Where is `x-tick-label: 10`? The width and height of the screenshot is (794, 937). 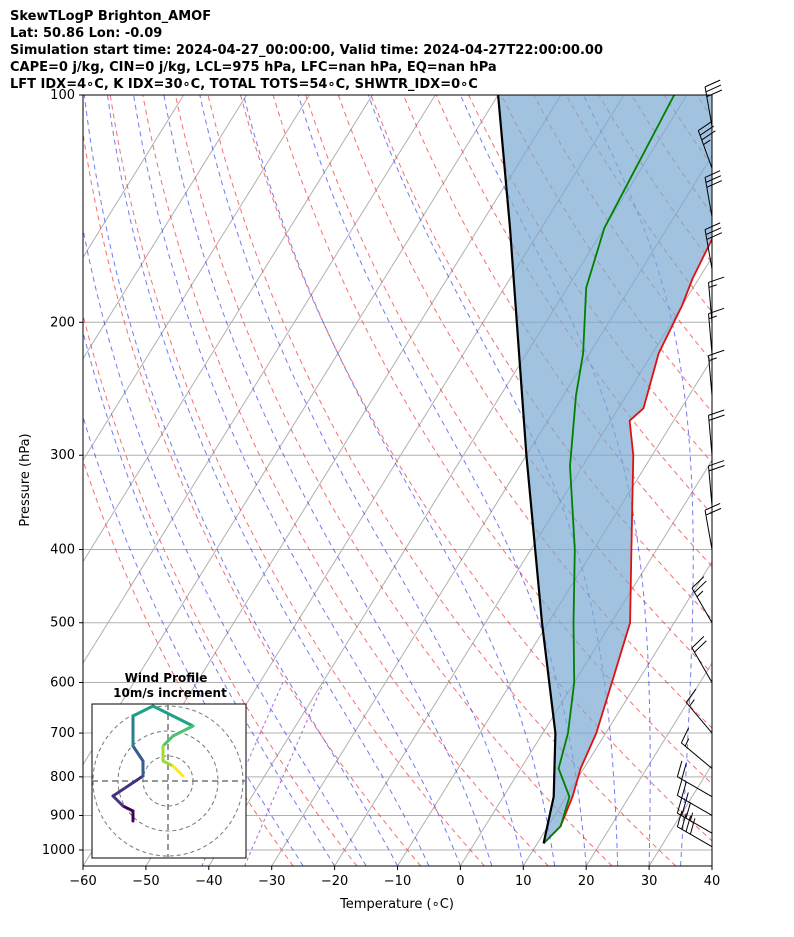
x-tick-label: 10 is located at coordinates (523, 881).